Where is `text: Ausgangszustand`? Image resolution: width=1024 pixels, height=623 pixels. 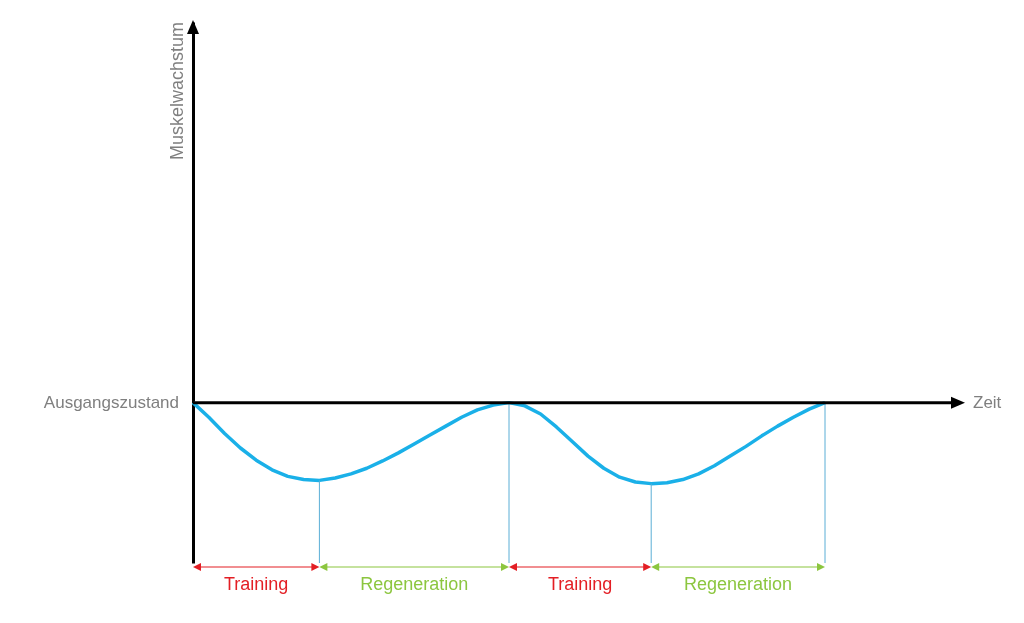
text: Ausgangszustand is located at coordinates (111, 402).